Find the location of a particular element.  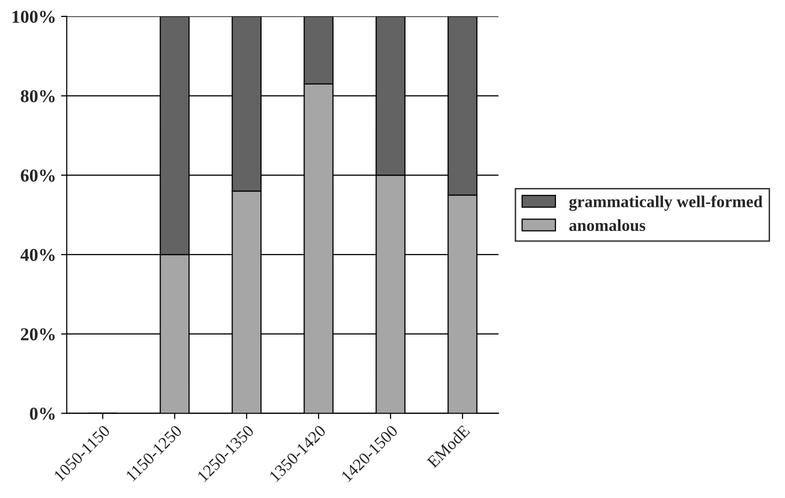

y-tick-label: 80% is located at coordinates (37, 96).